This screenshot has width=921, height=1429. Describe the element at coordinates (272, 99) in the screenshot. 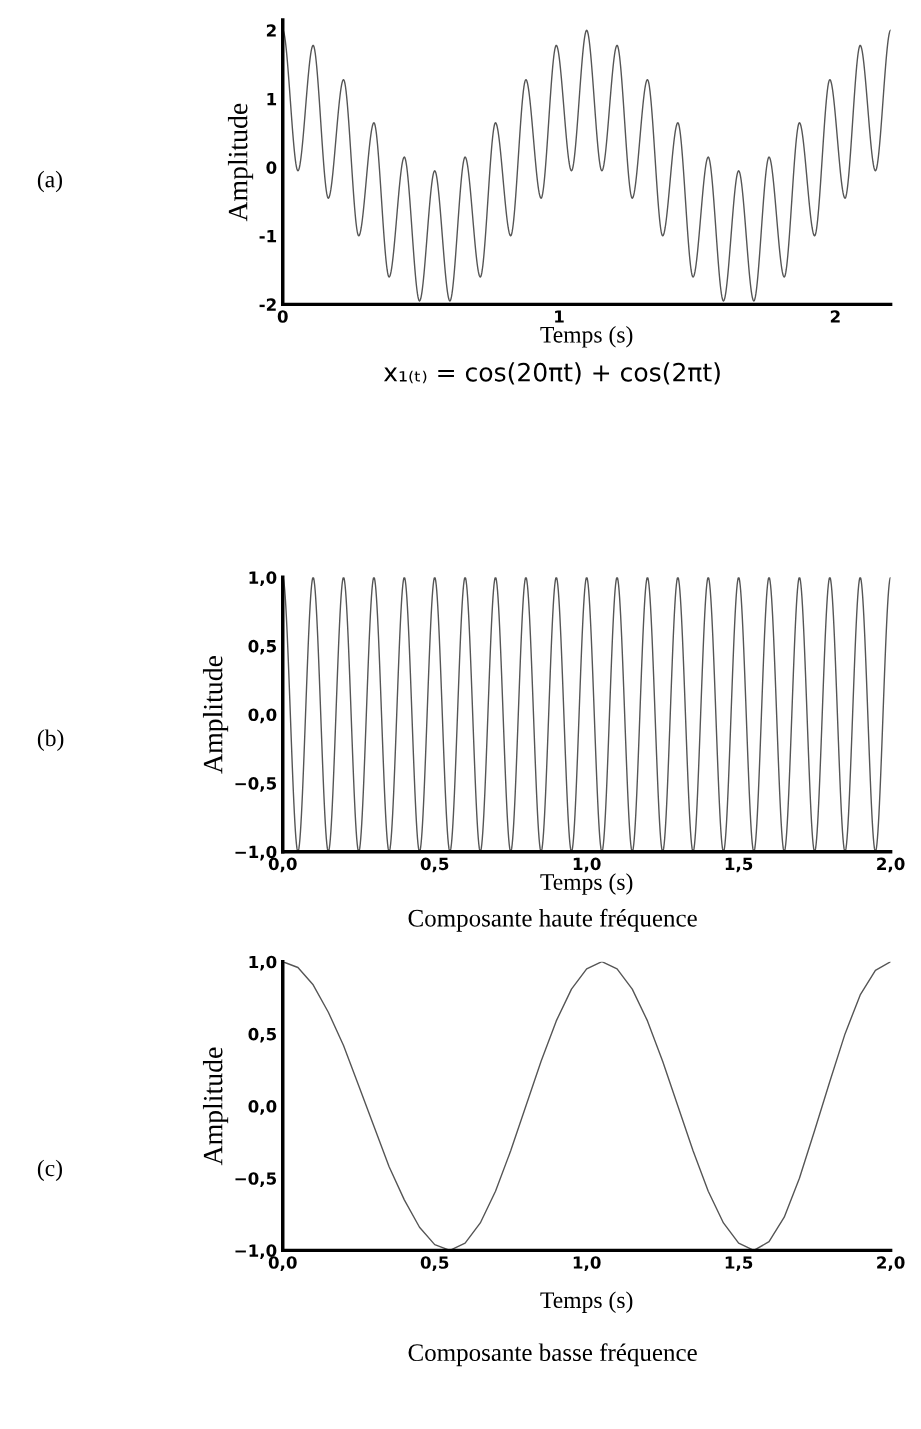

I see `y-tick-label: 1` at that location.